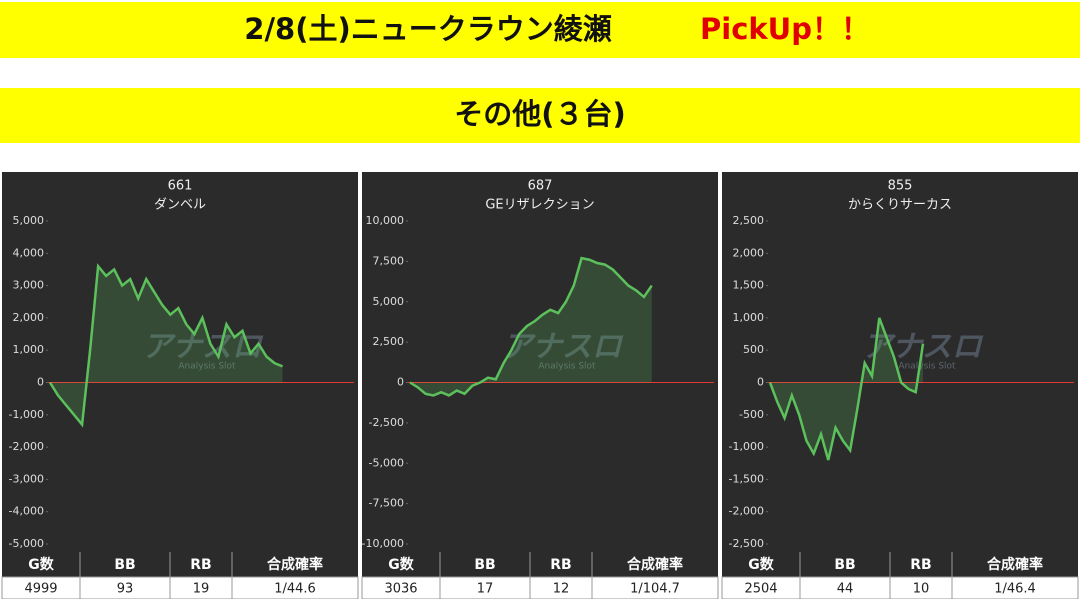  Describe the element at coordinates (29, 252) in the screenshot. I see `y-tick-label: 4,000` at that location.